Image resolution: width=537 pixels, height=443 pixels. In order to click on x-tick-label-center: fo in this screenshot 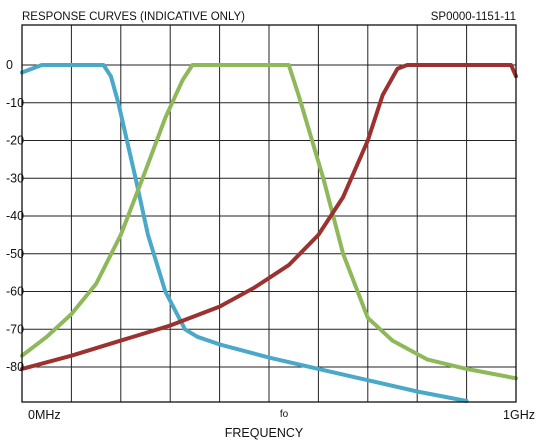, I will do `click(284, 414)`.